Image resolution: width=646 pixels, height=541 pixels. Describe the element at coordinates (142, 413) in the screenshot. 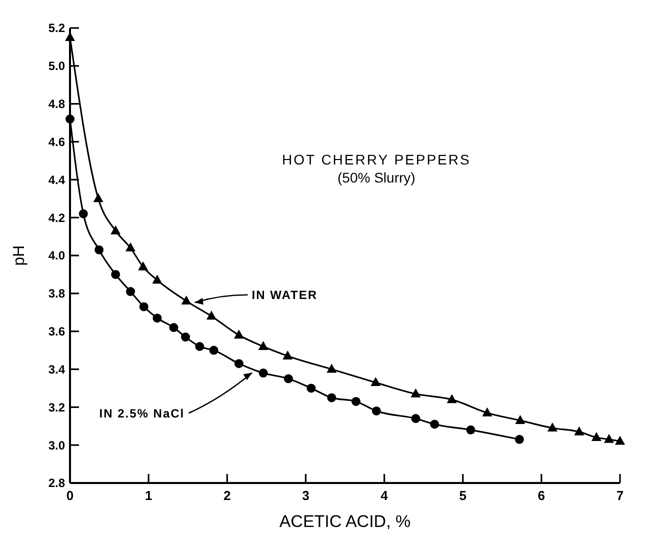

I see `annotation: IN 2.5% NaCl` at that location.